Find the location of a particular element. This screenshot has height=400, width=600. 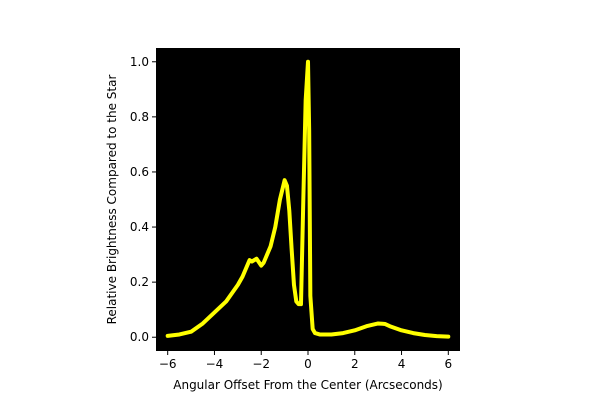

x-tick-label: 0 is located at coordinates (308, 364).